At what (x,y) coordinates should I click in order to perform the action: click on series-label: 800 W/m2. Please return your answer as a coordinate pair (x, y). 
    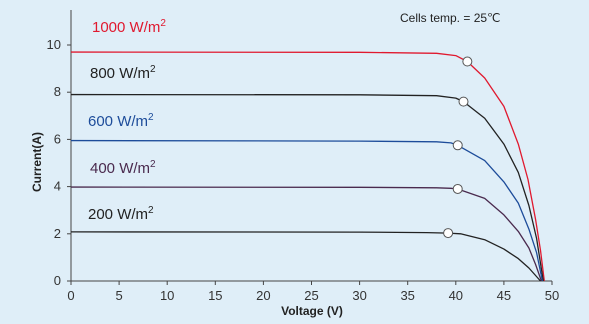
    Looking at the image, I should click on (123, 73).